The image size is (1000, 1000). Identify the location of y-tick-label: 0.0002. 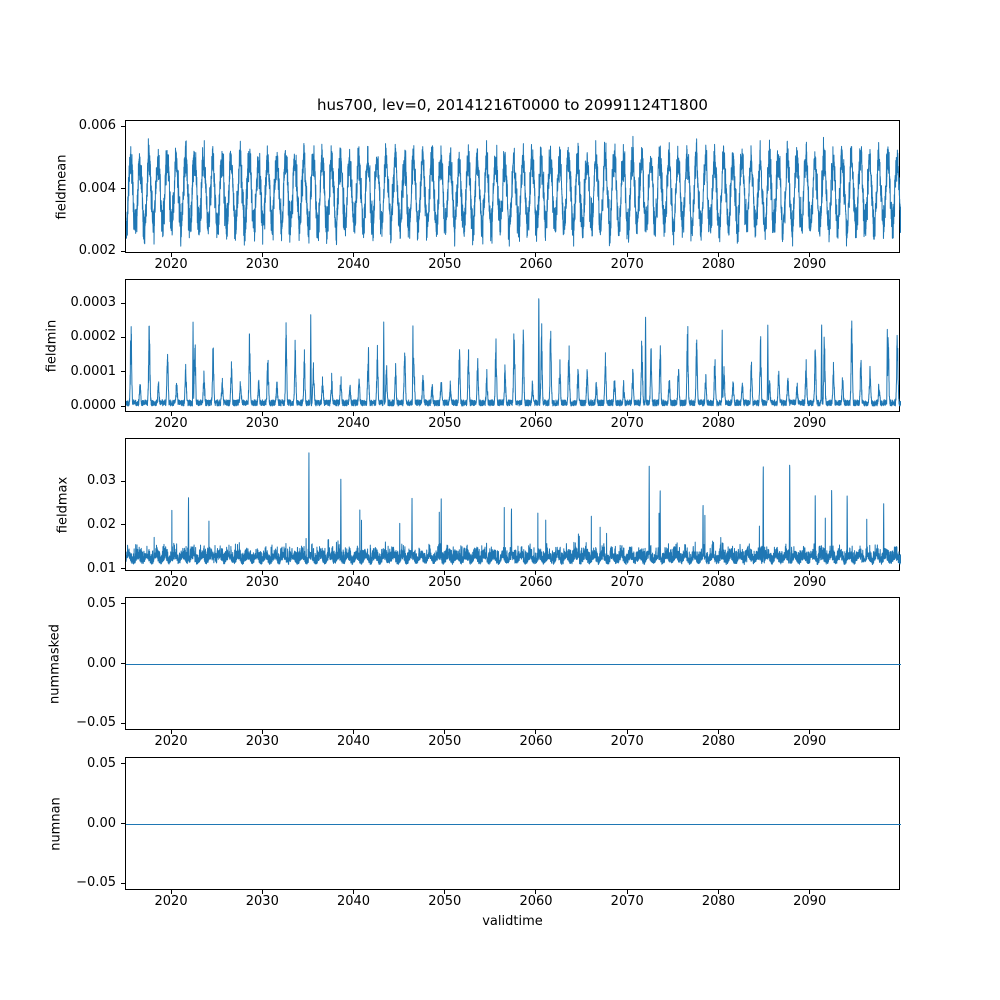
(93, 337).